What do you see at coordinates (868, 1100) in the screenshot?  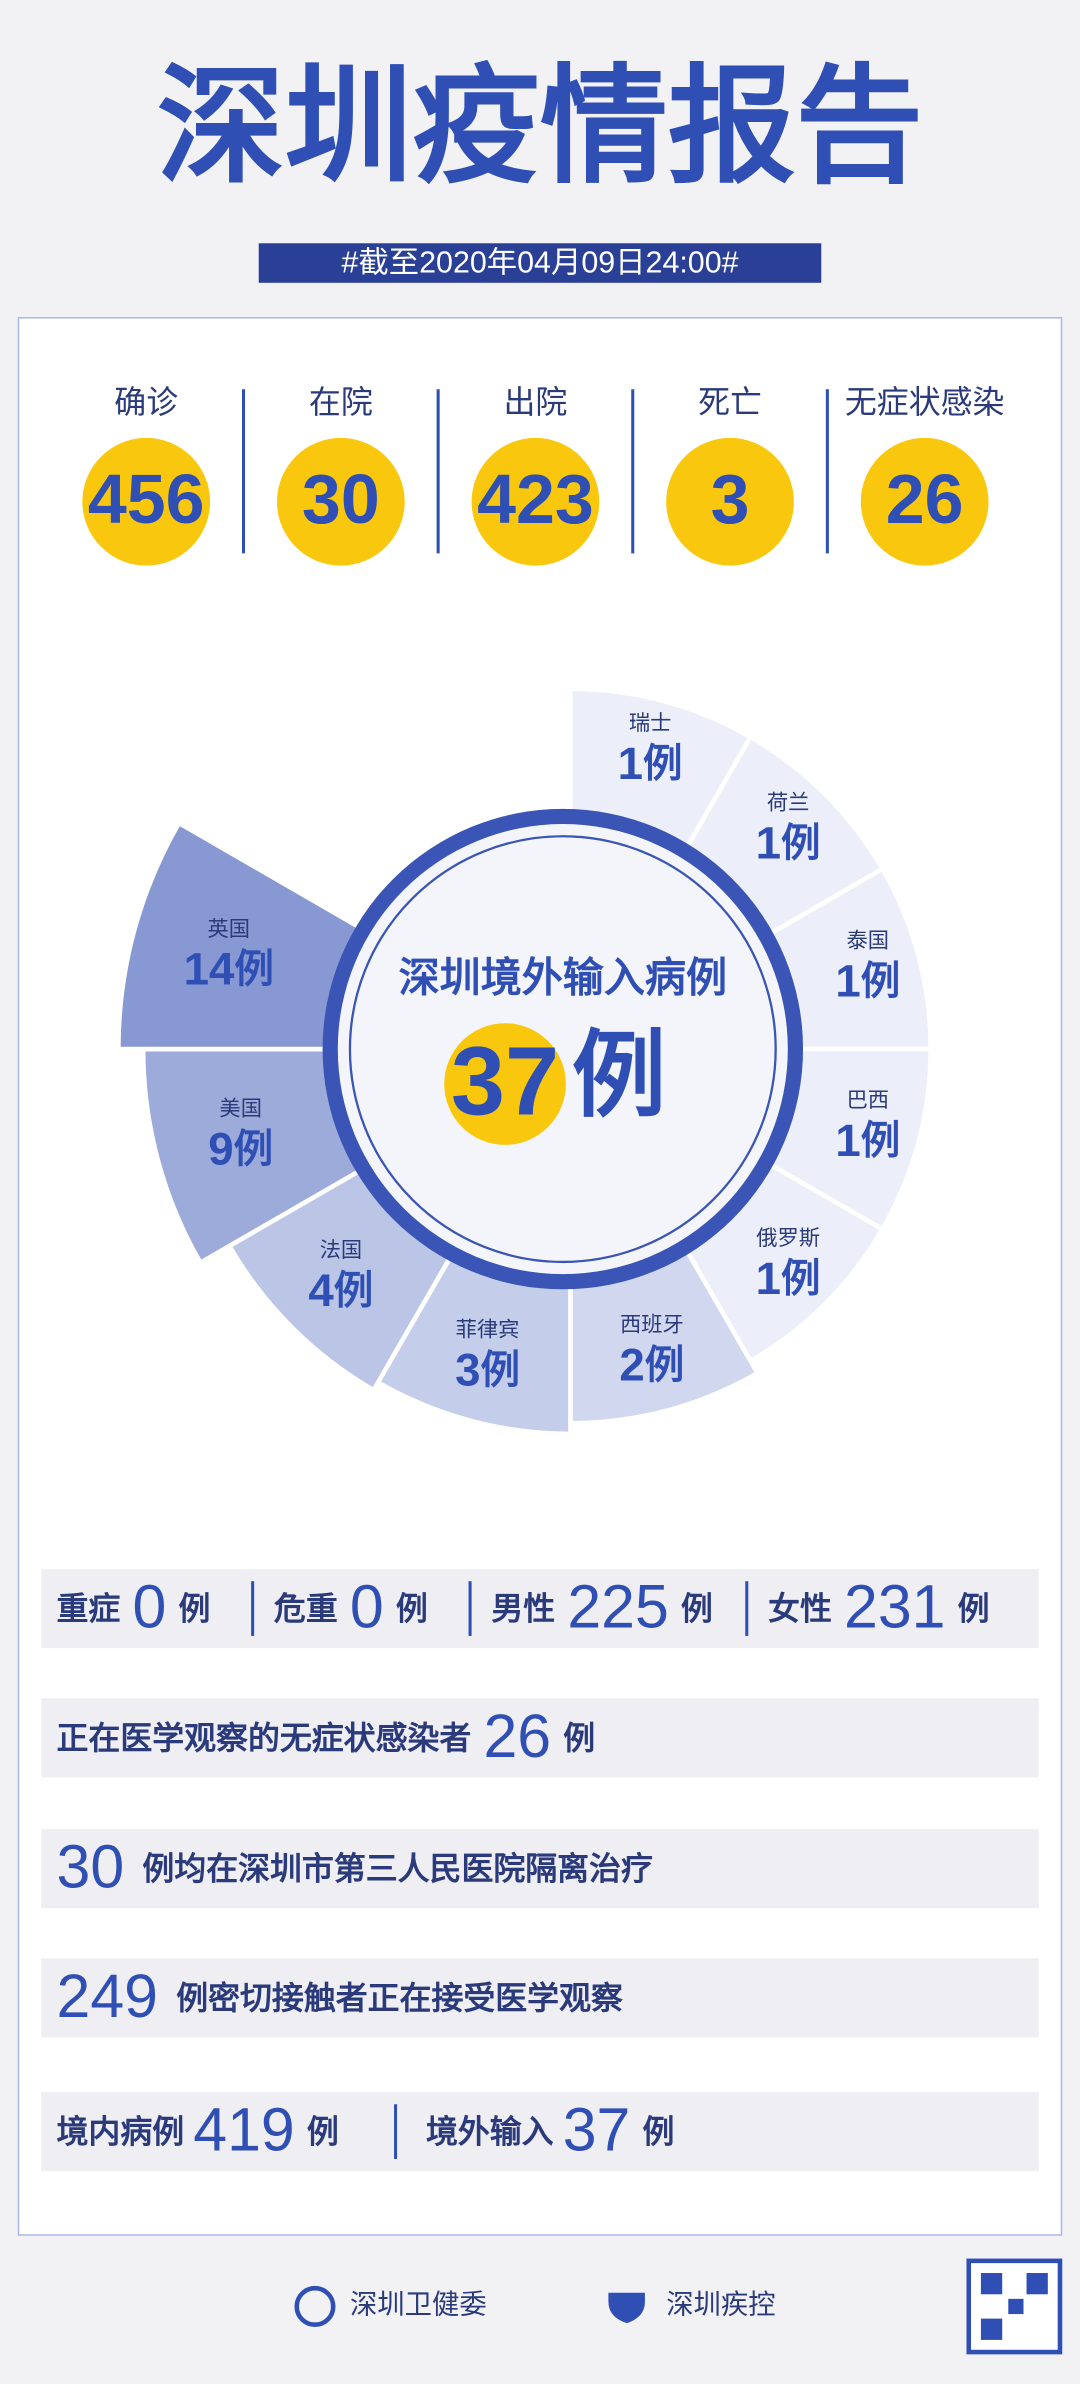 I see `country-name: 巴西` at bounding box center [868, 1100].